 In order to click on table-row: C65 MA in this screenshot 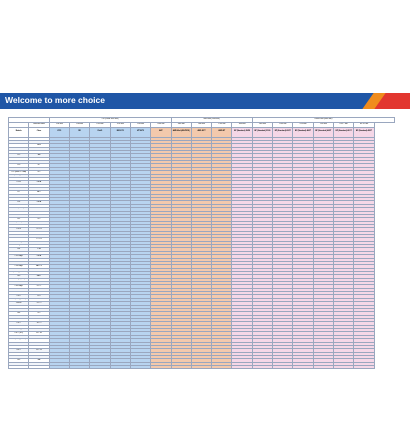, I will do `click(201, 360)`.